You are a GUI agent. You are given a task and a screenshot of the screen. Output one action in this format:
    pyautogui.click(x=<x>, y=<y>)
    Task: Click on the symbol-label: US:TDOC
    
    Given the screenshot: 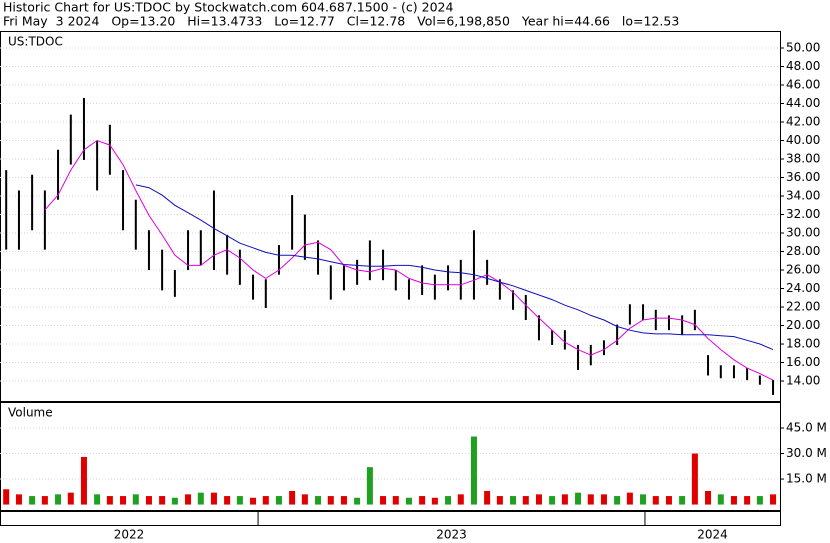 What is the action you would take?
    pyautogui.click(x=35, y=42)
    